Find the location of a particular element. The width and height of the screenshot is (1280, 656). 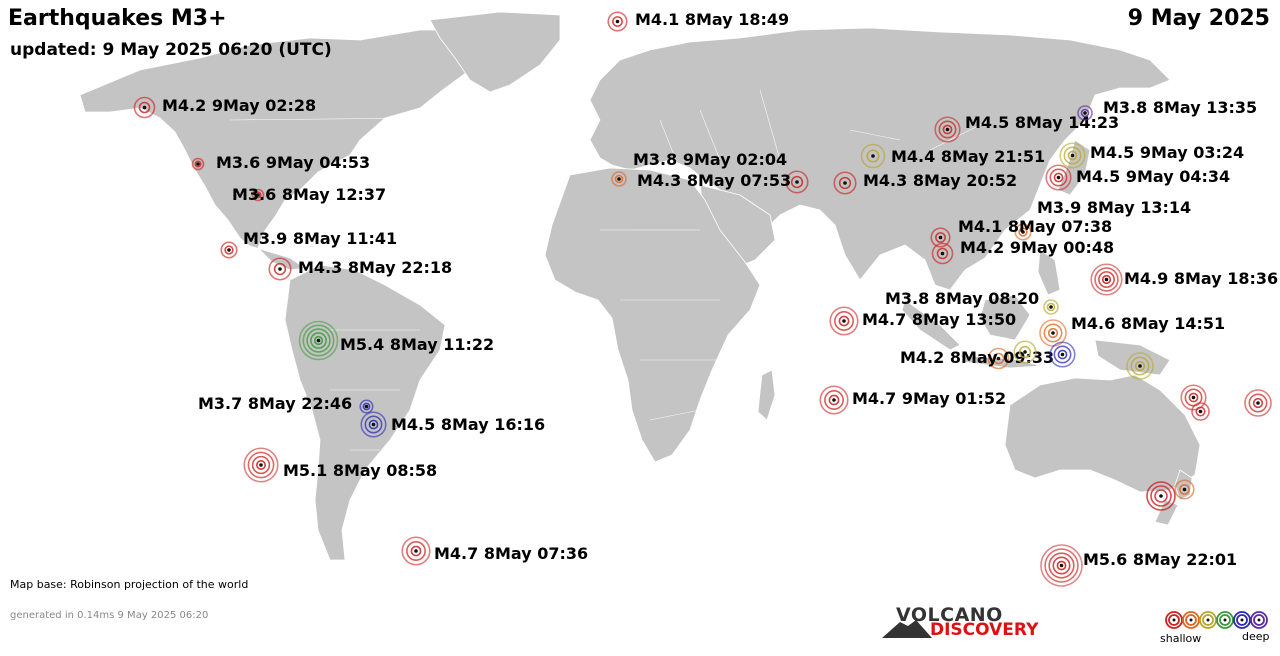

quake-label: M4.1 8May 18:49 is located at coordinates (712, 19).